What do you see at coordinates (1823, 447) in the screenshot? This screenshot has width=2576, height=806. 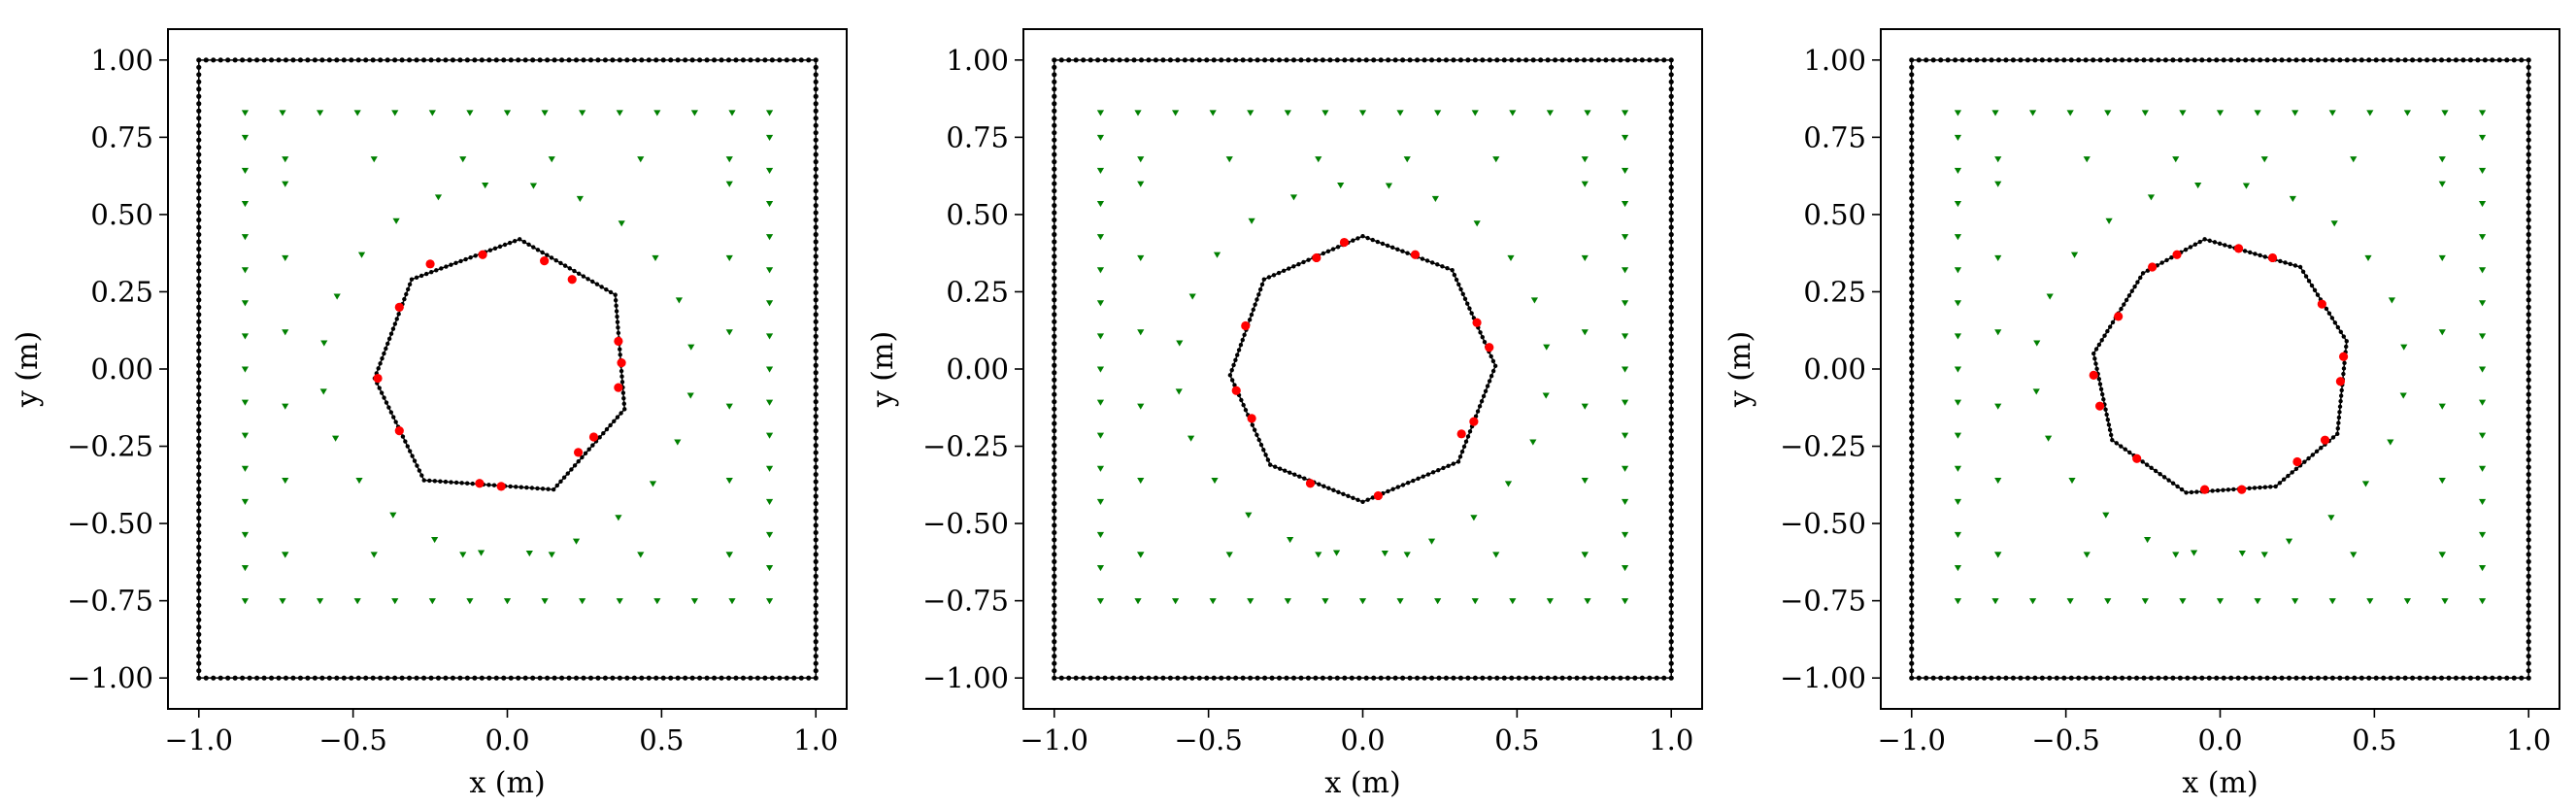 I see `y-tick-label: −0.25` at bounding box center [1823, 447].